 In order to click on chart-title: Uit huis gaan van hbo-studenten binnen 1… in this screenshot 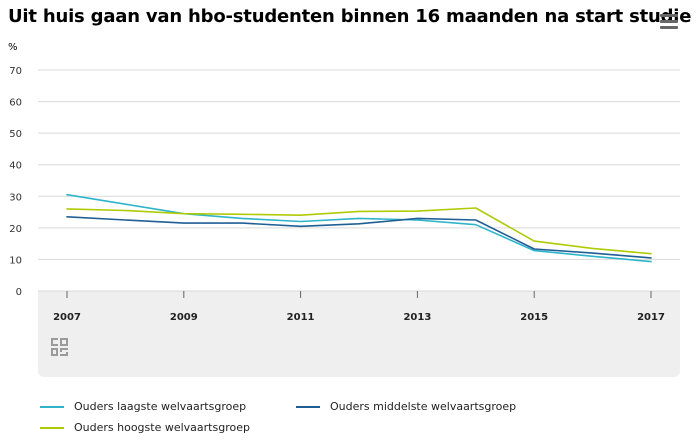, I will do `click(350, 16)`.